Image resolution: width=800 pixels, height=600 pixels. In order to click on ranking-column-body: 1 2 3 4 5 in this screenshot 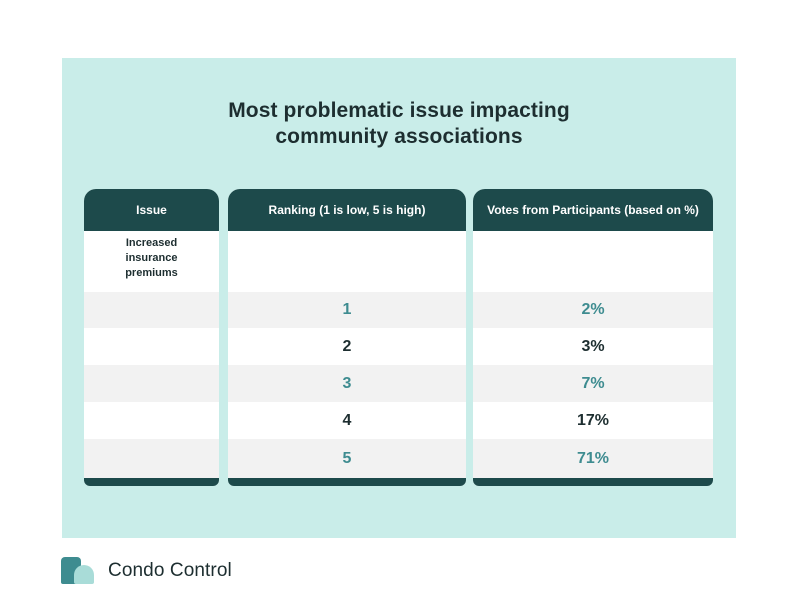, I will do `click(347, 354)`.